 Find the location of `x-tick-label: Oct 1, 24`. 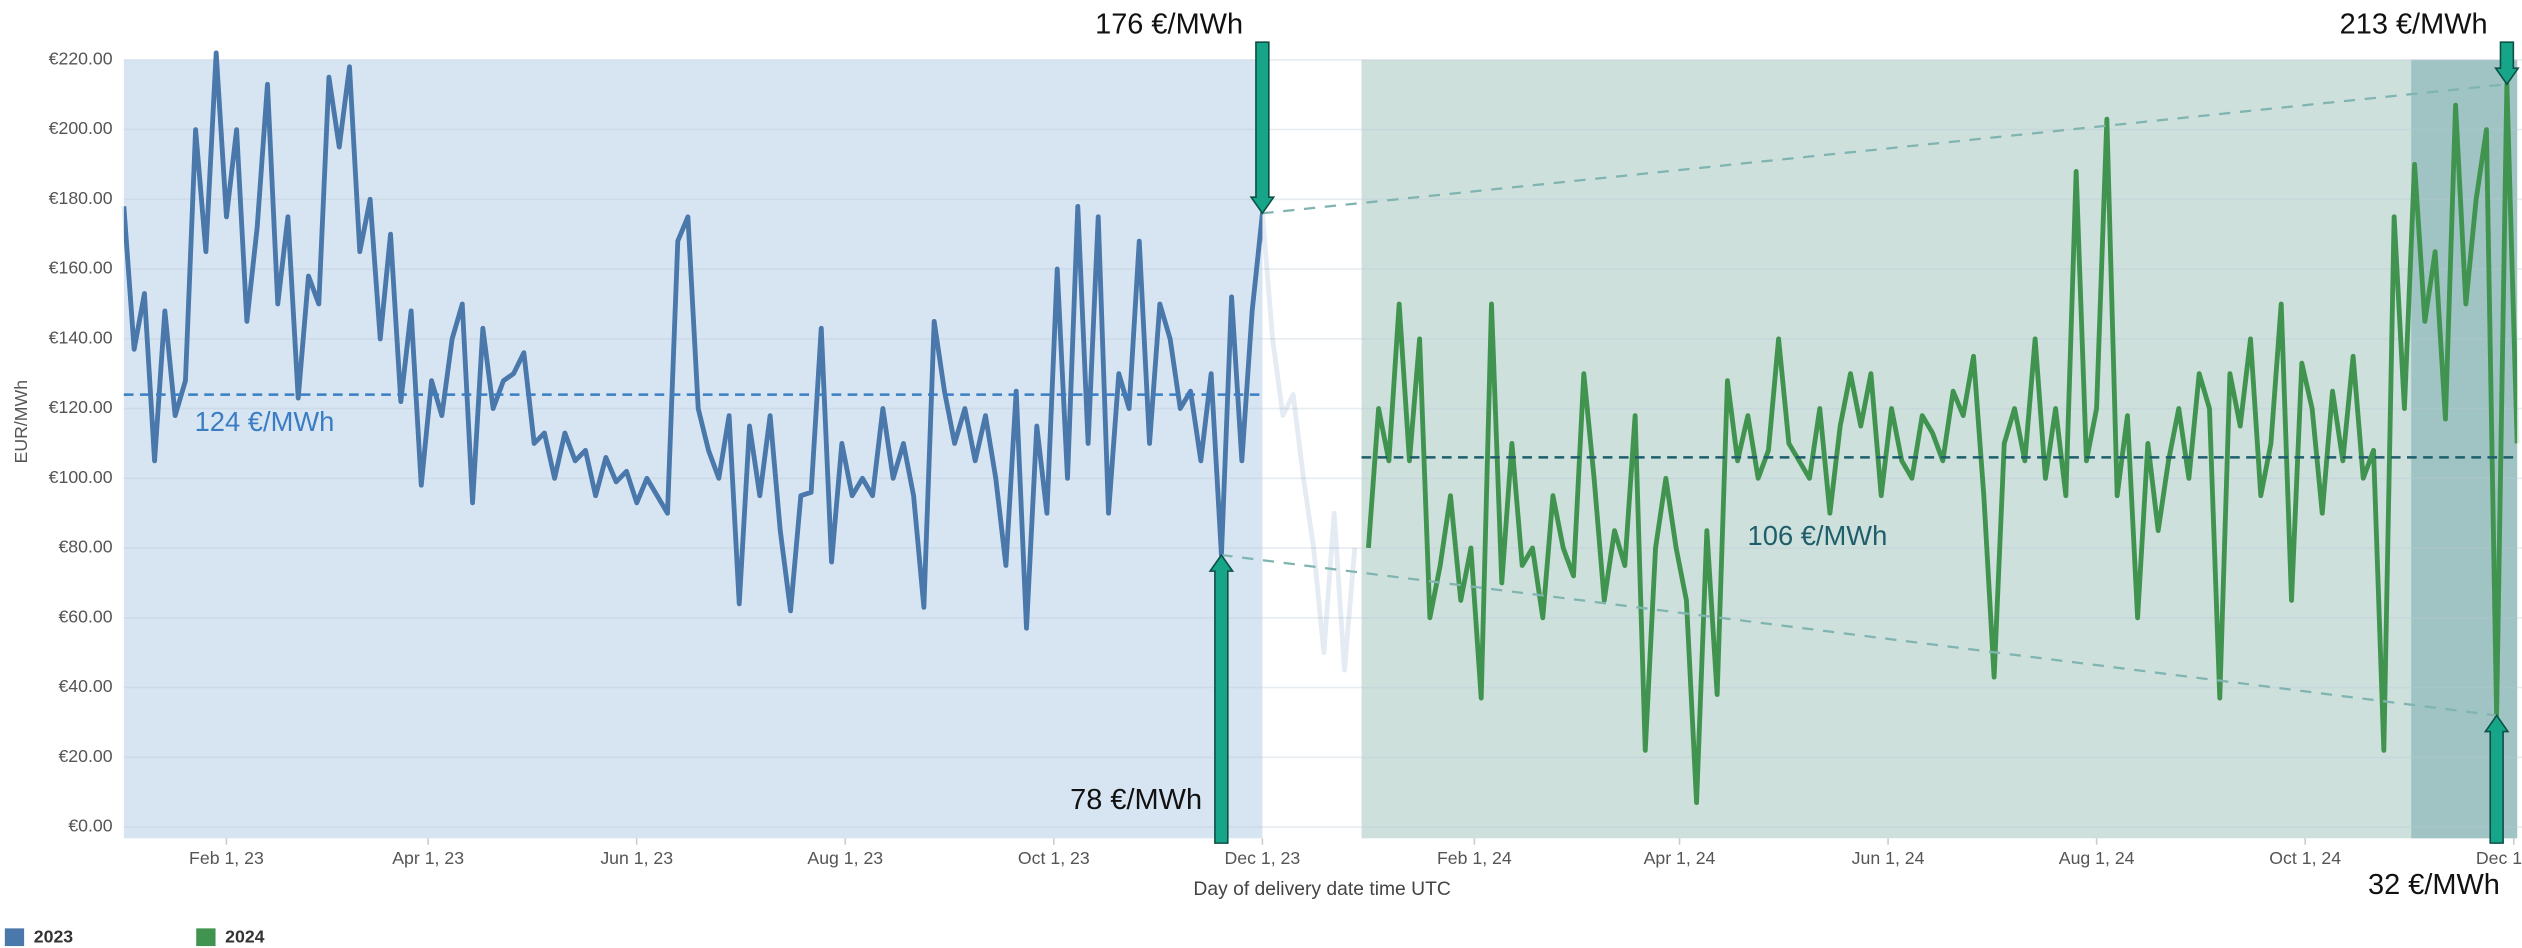

x-tick-label: Oct 1, 24 is located at coordinates (2305, 858).